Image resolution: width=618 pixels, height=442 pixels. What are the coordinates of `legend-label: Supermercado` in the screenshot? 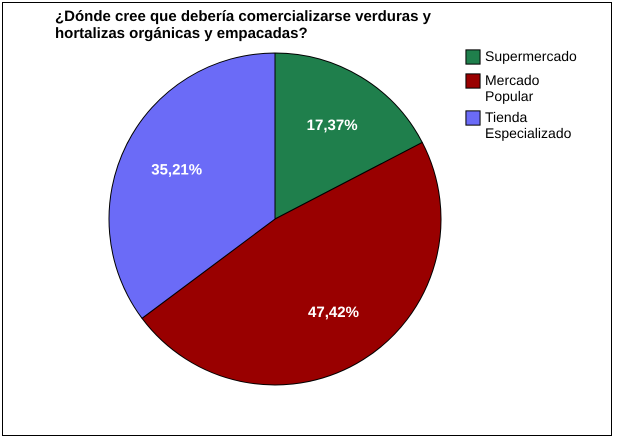 It's located at (531, 56).